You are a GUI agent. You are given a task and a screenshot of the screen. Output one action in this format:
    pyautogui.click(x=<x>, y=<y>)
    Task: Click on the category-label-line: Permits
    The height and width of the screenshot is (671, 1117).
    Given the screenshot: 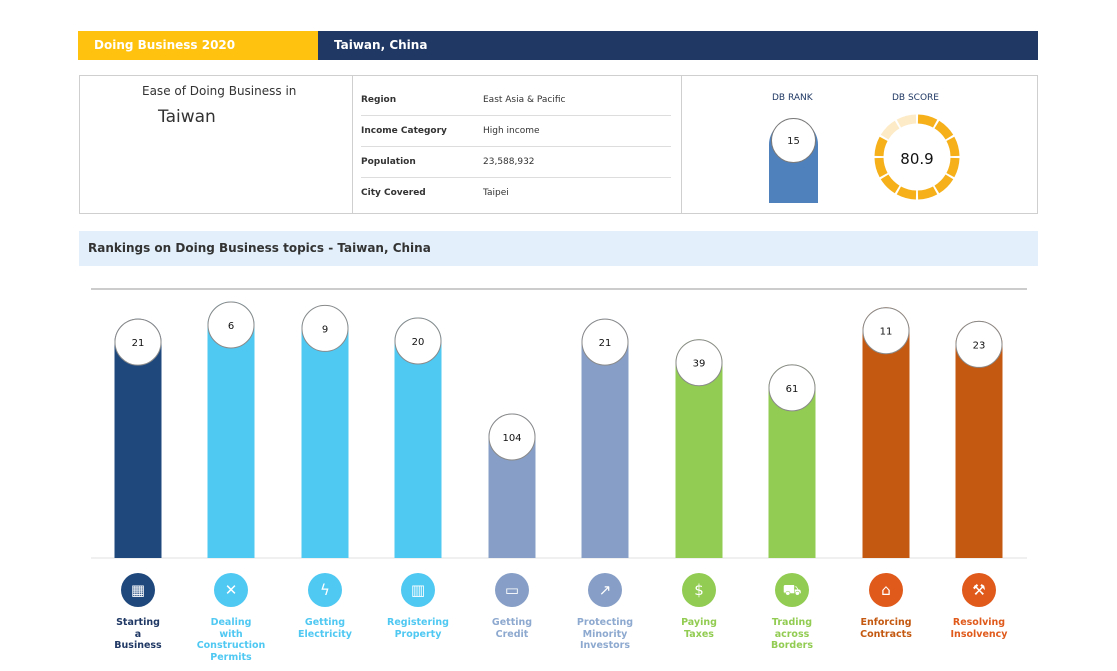 What is the action you would take?
    pyautogui.click(x=231, y=657)
    